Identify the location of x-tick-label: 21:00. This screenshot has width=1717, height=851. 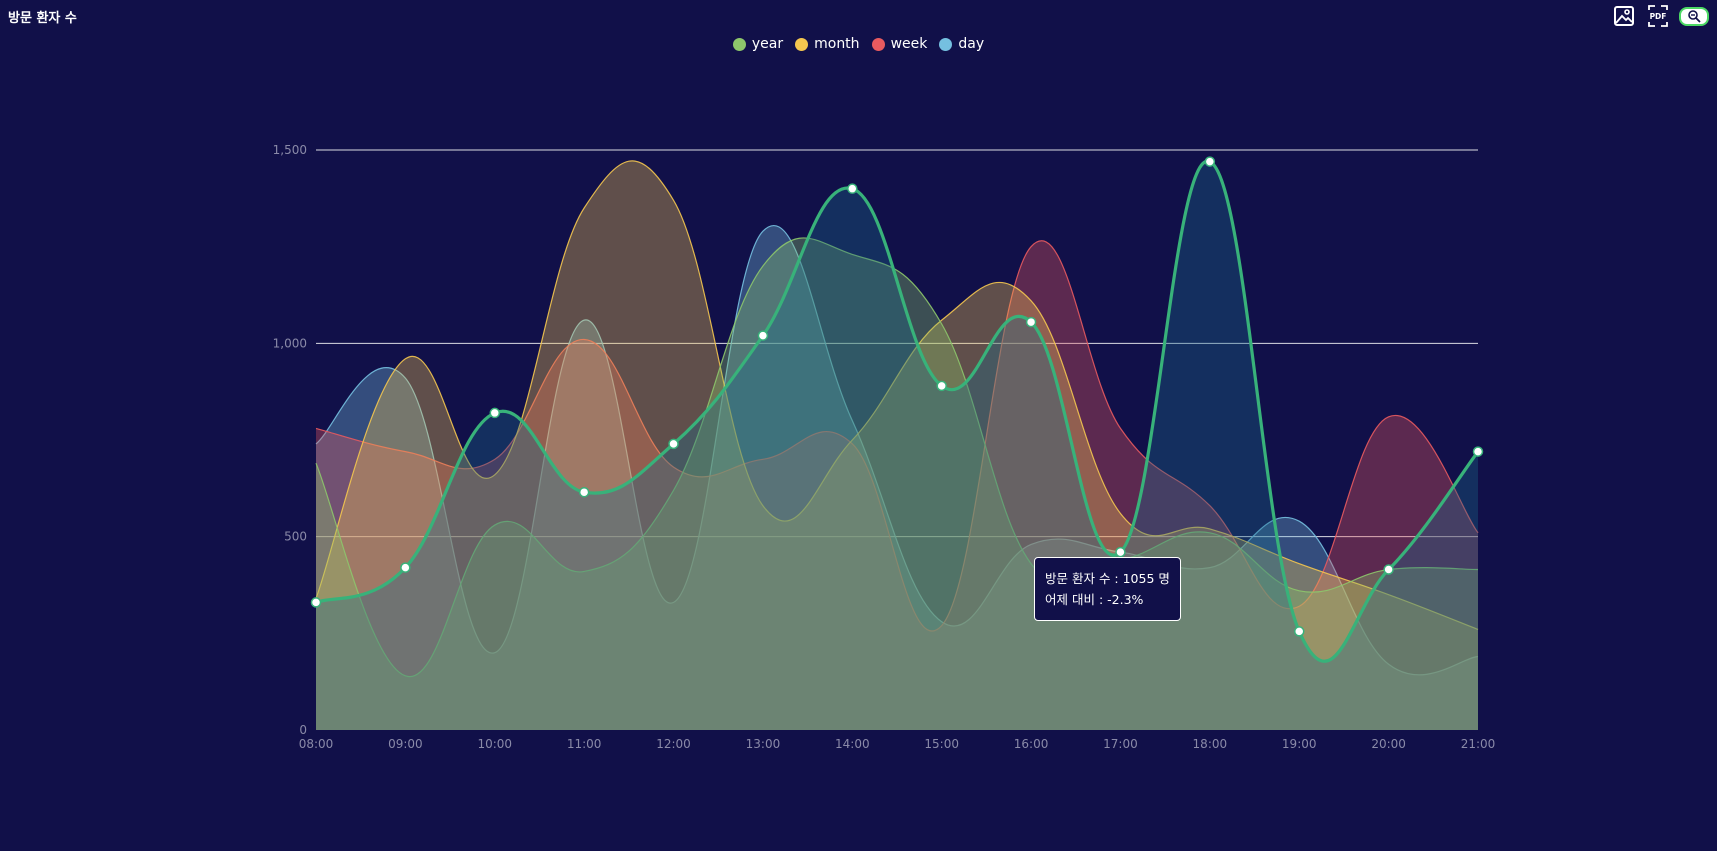
(1478, 744).